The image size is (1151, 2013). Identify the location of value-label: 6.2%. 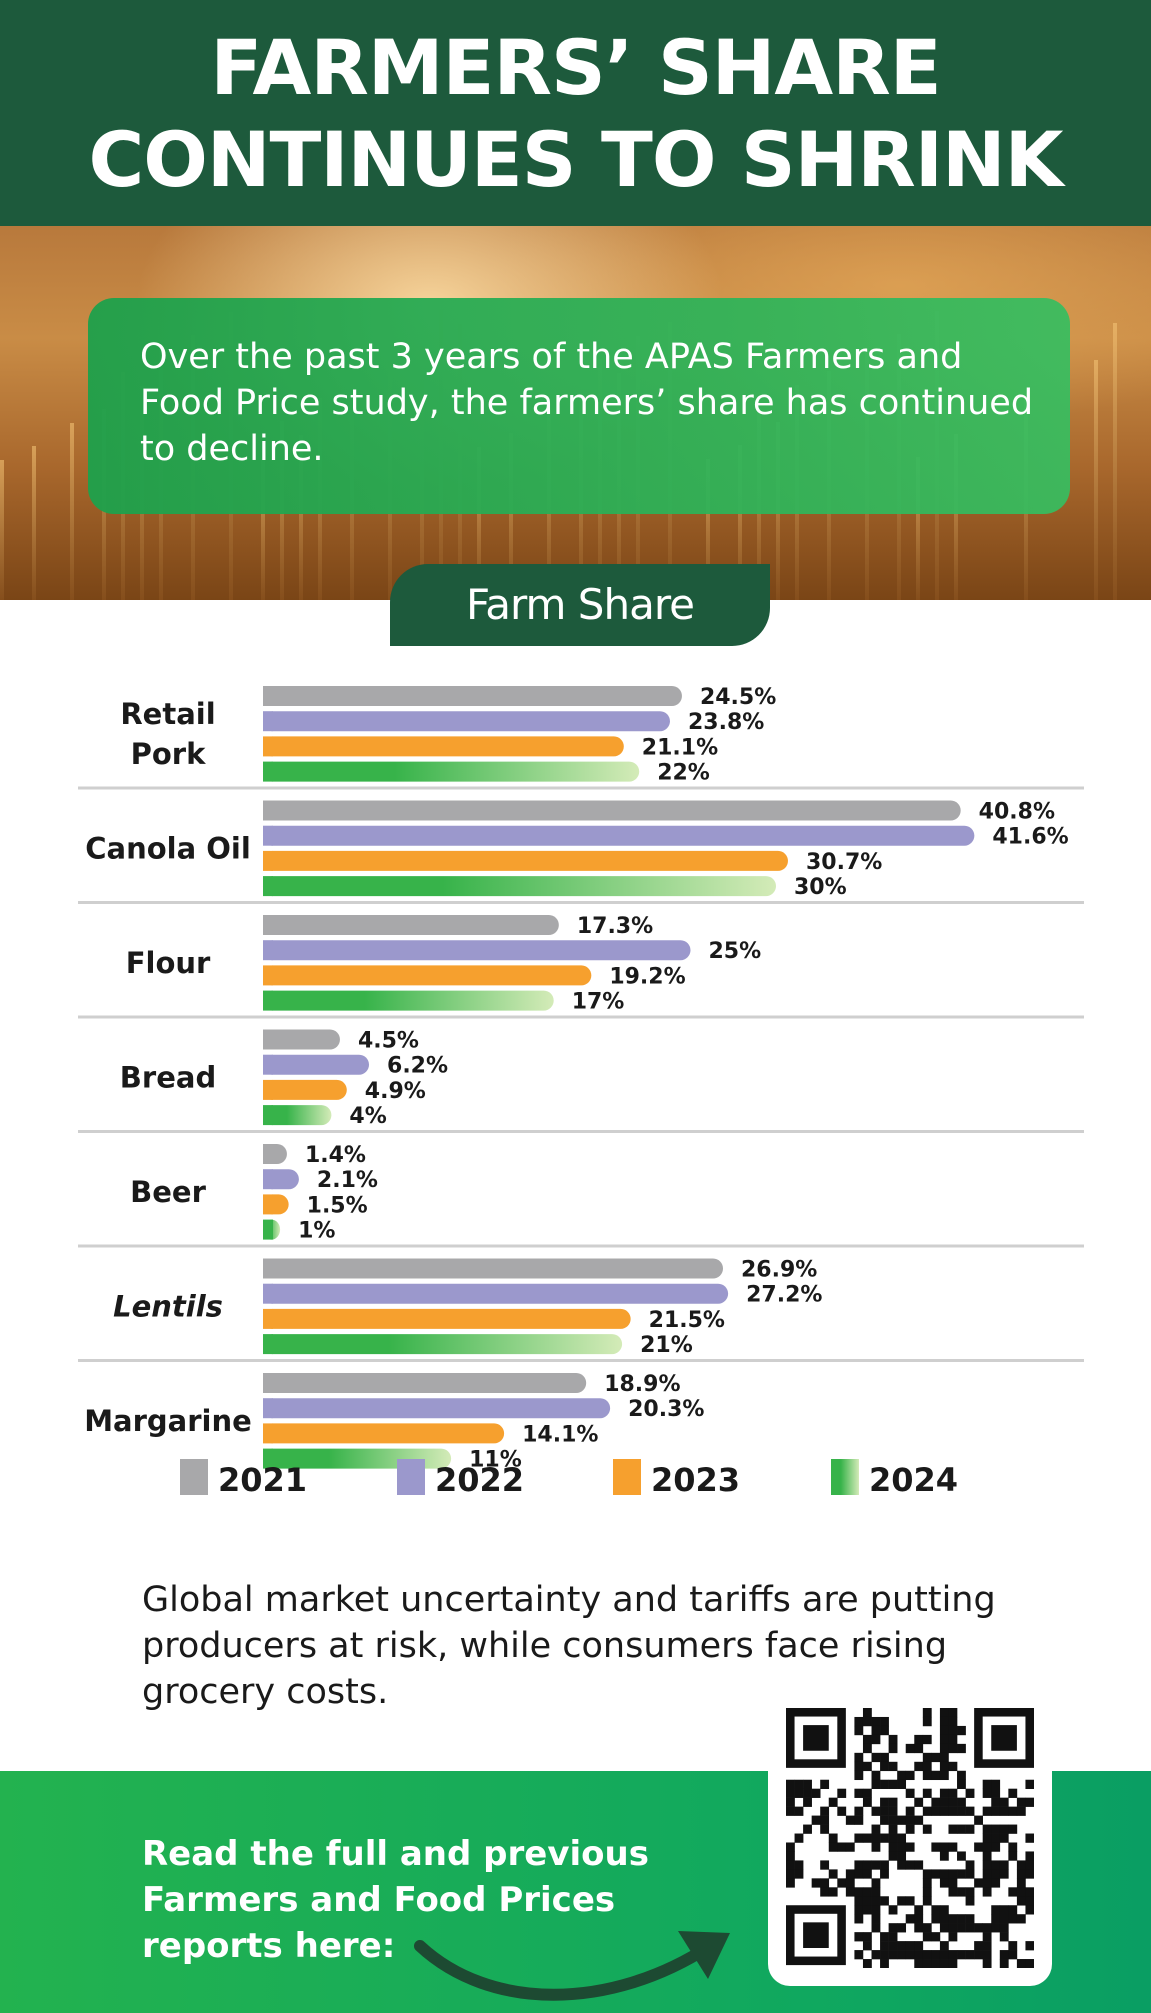
(417, 1066).